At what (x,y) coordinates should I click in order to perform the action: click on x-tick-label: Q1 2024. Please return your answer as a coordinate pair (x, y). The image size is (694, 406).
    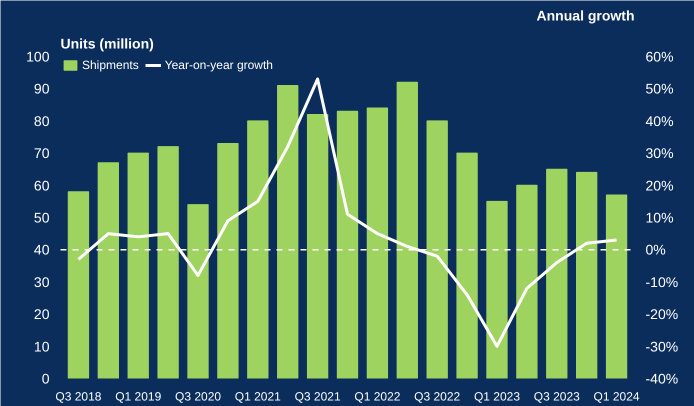
    Looking at the image, I should click on (617, 397).